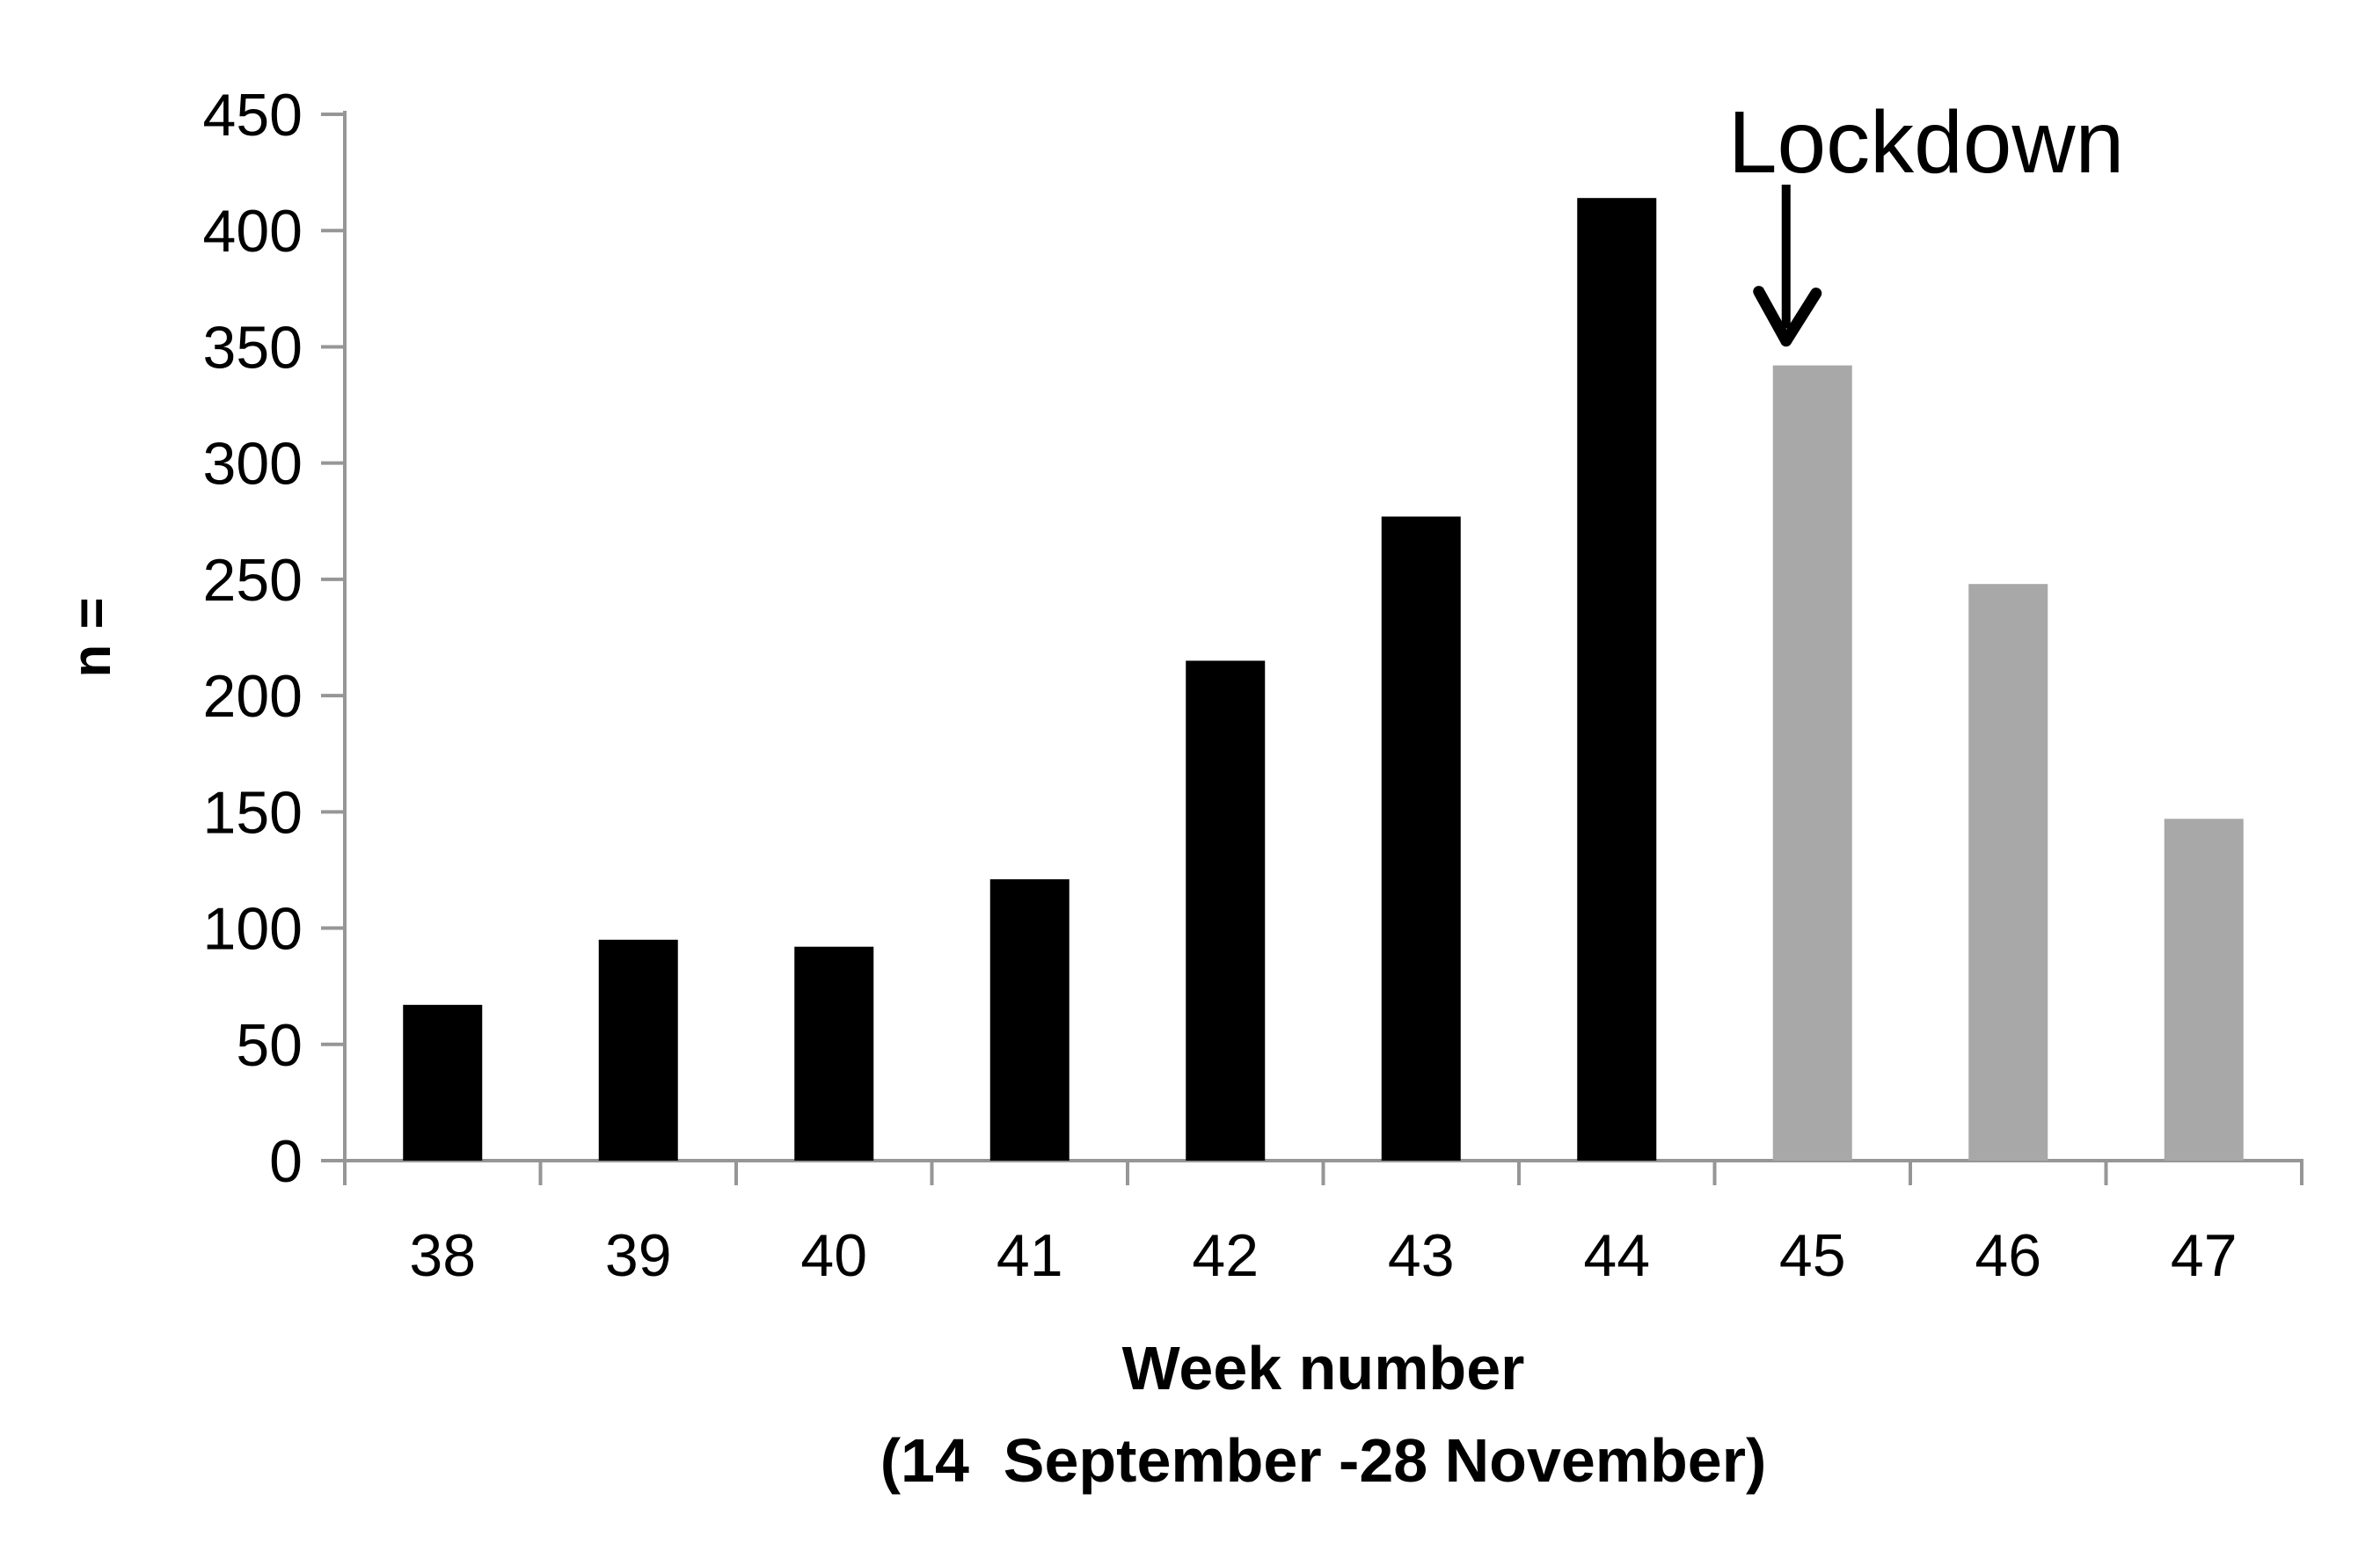  I want to click on y-axis-title: n =, so click(92, 637).